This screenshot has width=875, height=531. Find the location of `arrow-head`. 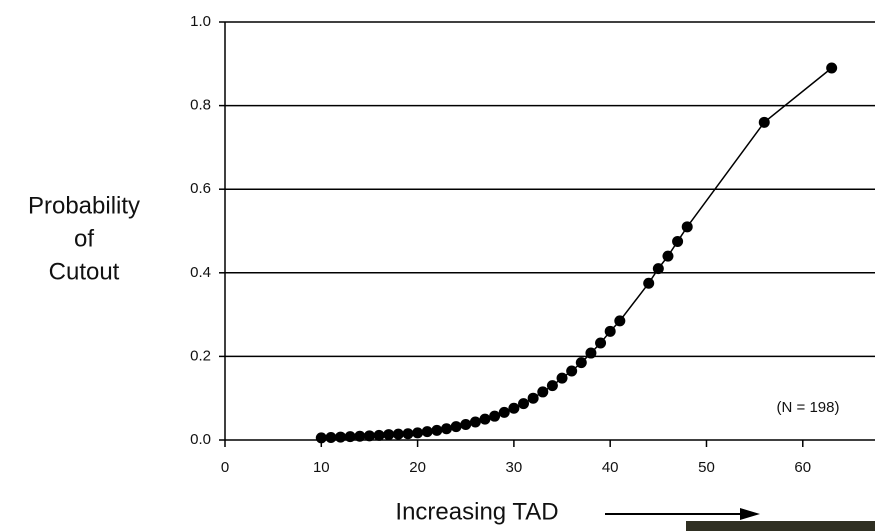

arrow-head is located at coordinates (750, 514).